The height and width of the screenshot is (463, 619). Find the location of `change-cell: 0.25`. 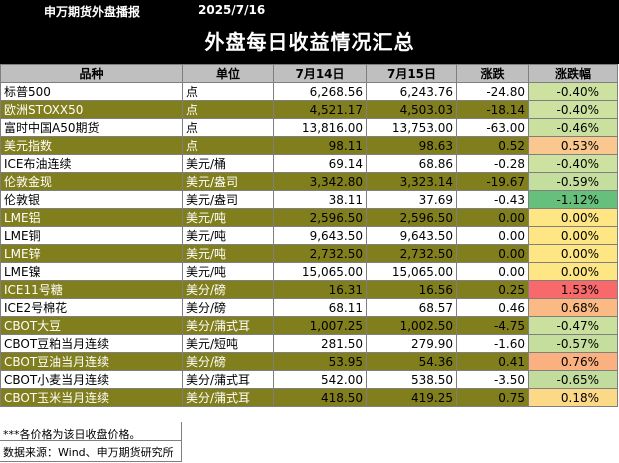

change-cell: 0.25 is located at coordinates (492, 289).